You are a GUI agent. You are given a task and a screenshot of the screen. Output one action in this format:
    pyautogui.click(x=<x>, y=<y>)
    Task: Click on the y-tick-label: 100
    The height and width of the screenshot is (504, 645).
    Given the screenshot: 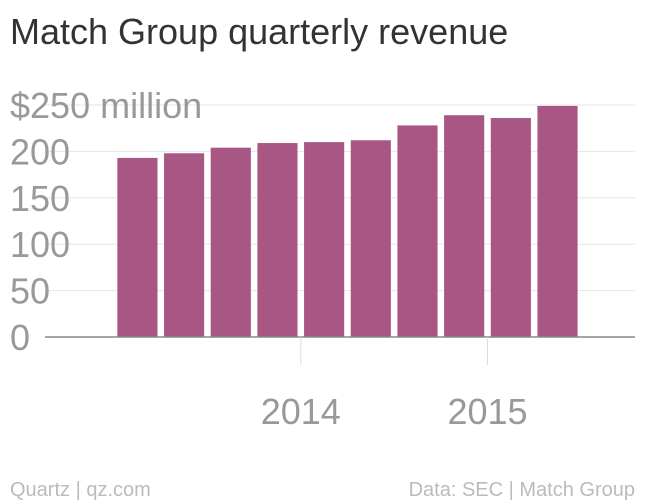 What is the action you would take?
    pyautogui.click(x=40, y=244)
    